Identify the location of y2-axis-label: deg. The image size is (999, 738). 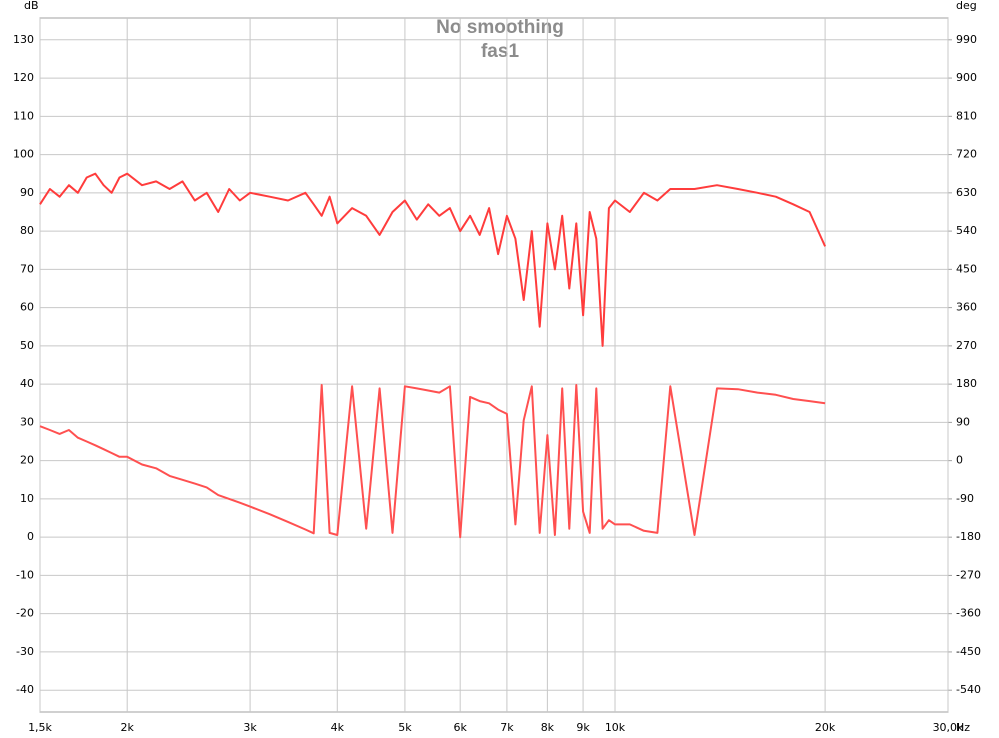
(966, 6).